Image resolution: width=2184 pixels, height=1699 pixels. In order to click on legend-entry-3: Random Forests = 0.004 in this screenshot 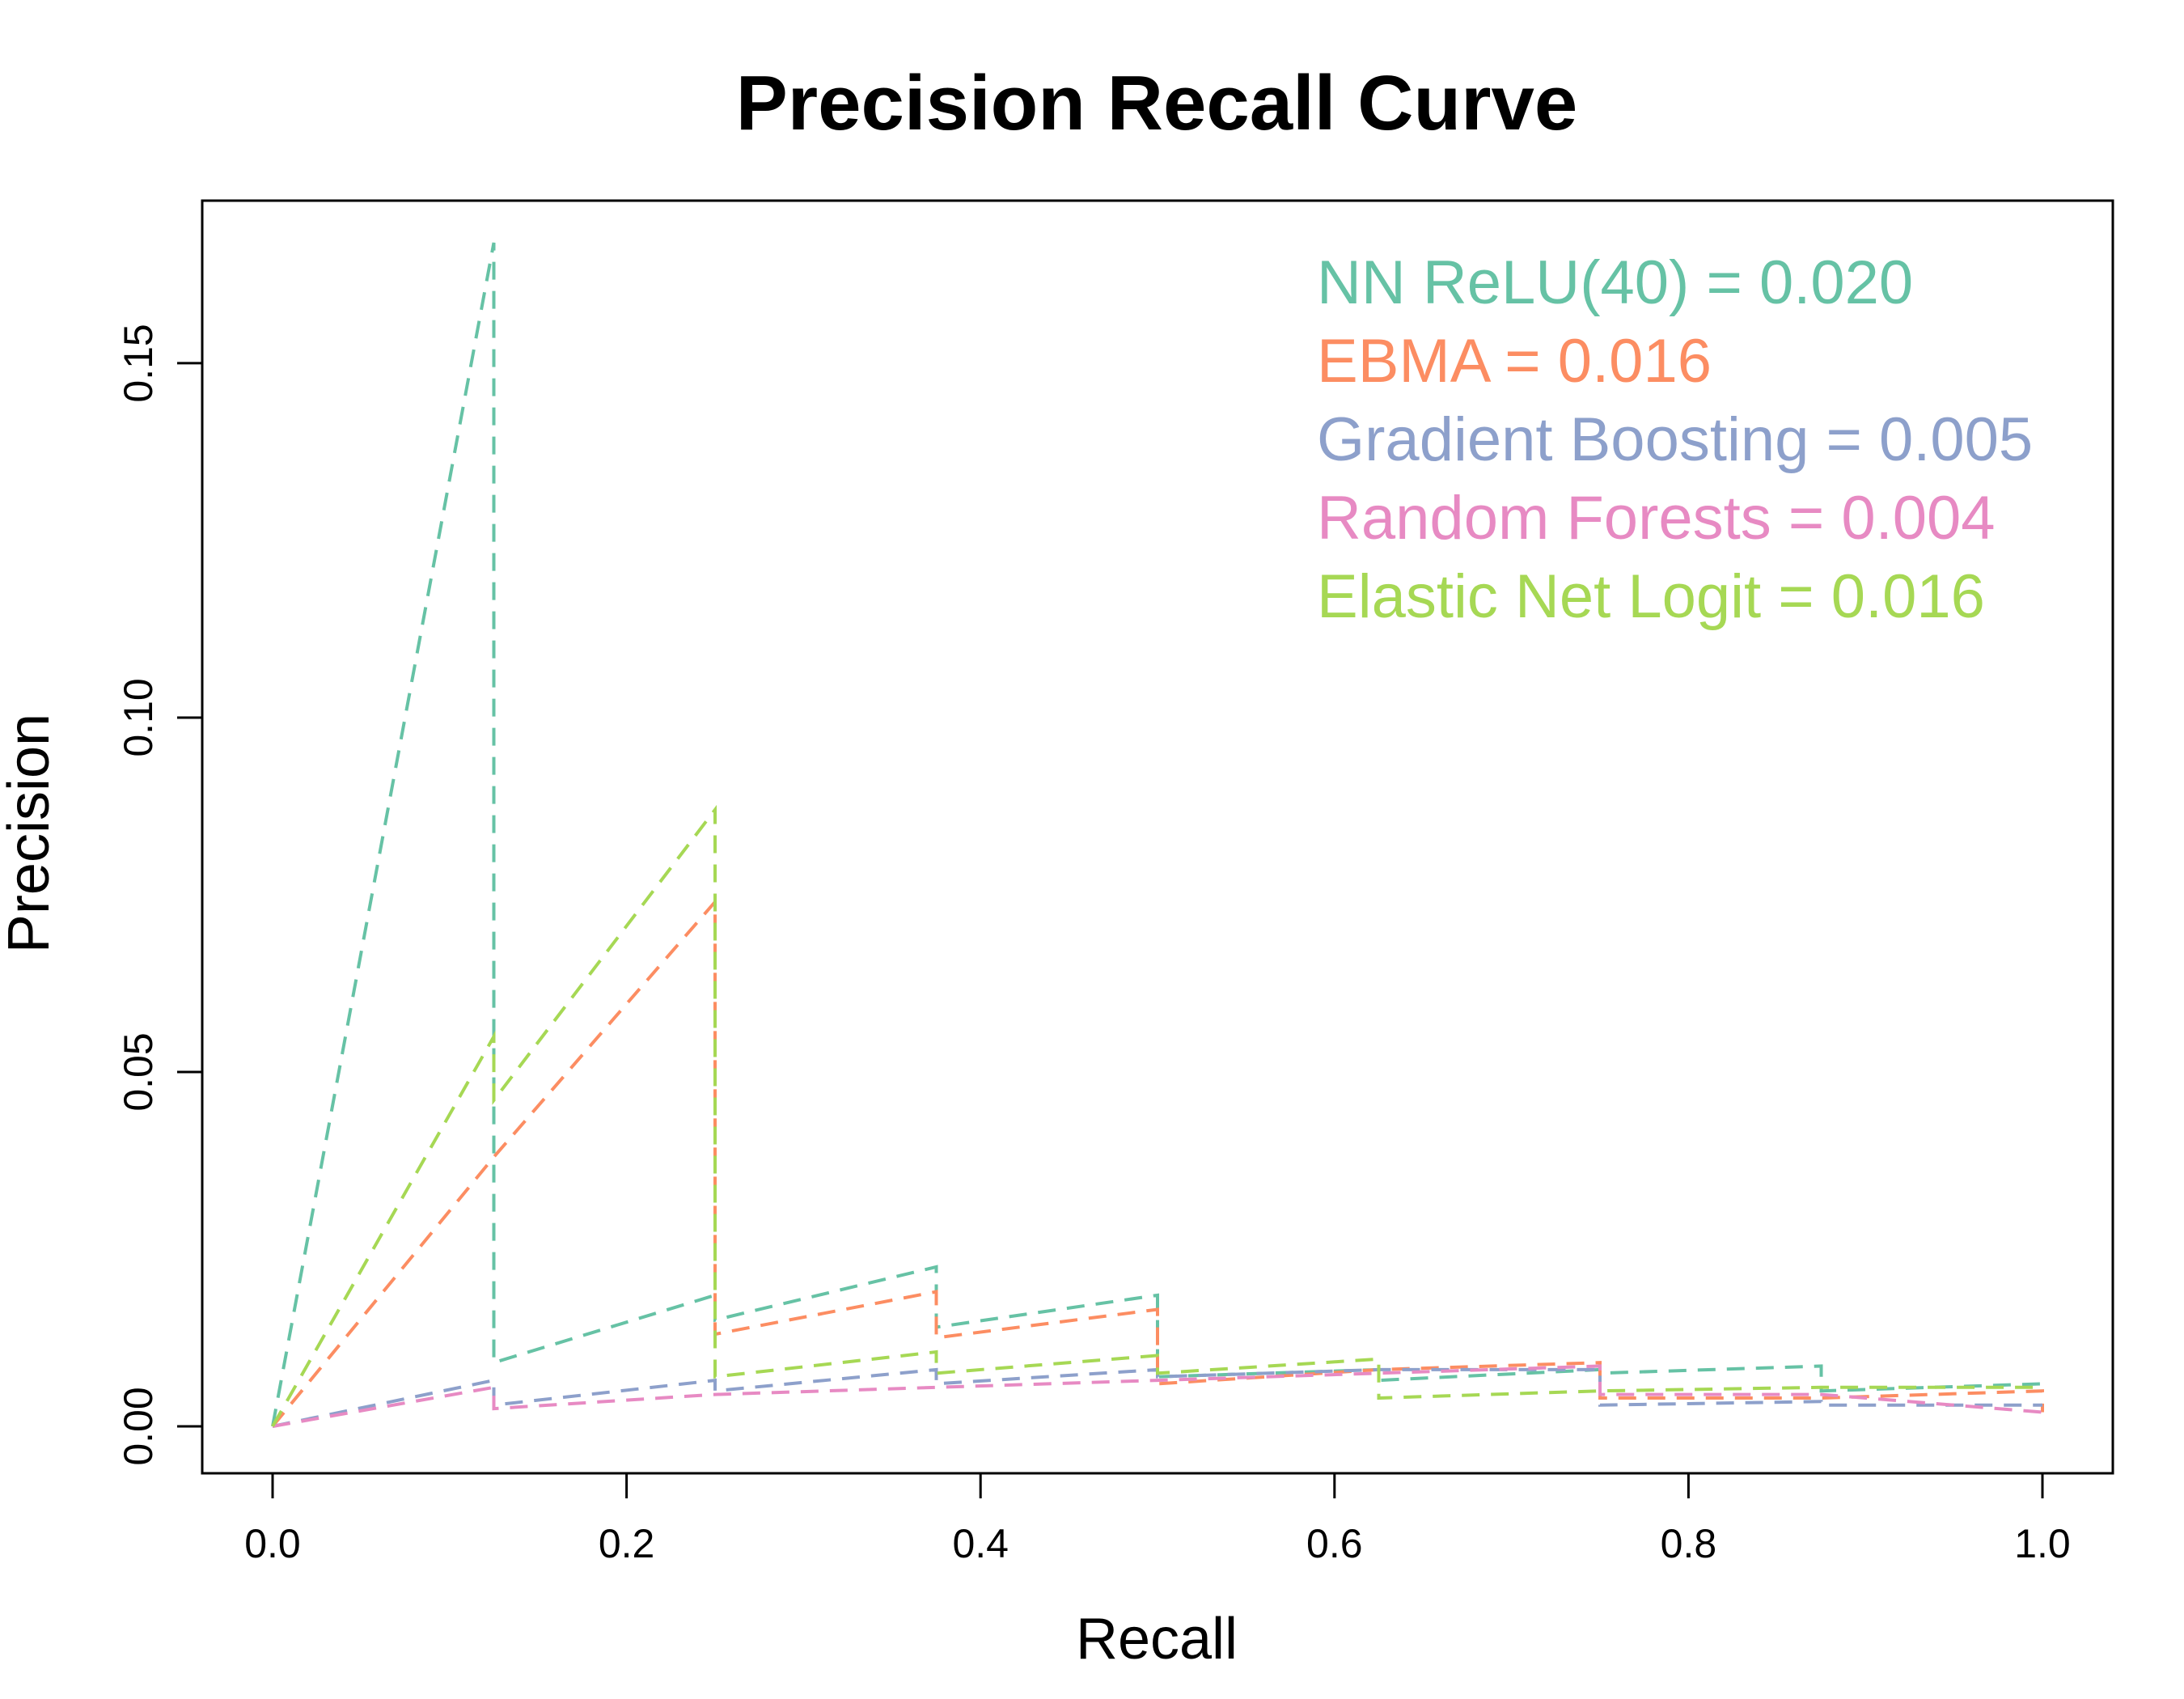, I will do `click(1656, 518)`.